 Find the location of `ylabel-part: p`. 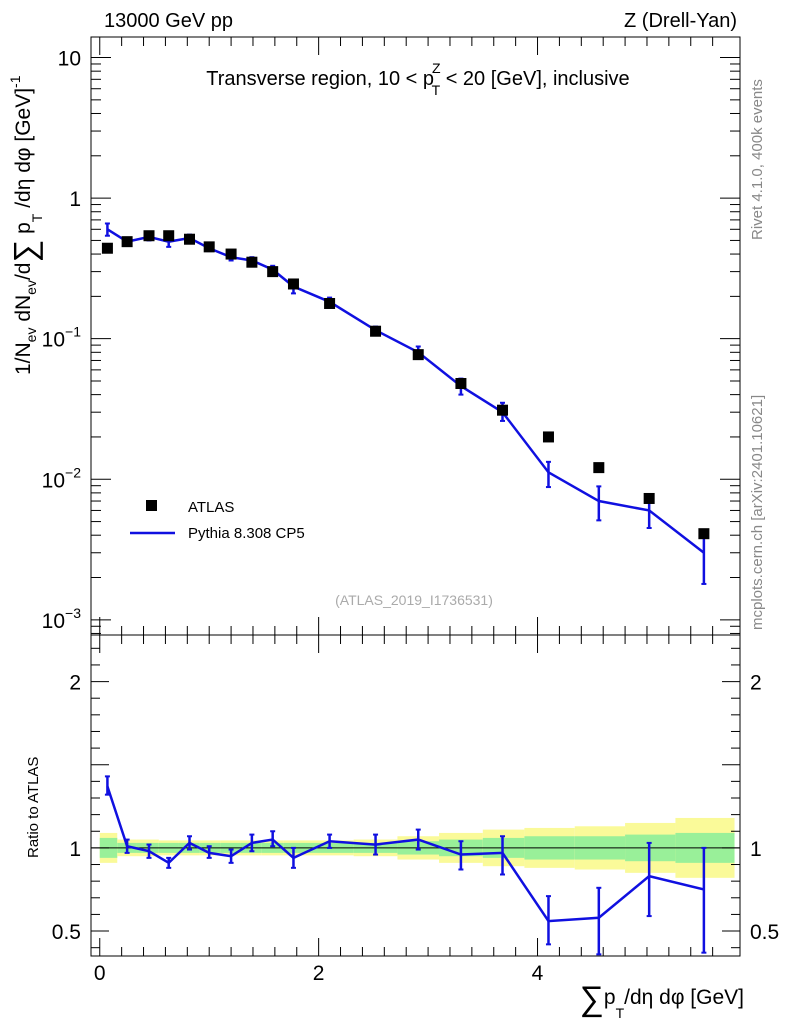

ylabel-part: p is located at coordinates (23, 231).